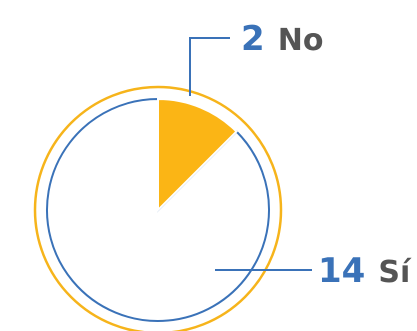 This screenshot has height=331, width=417. I want to click on callout-no: 2 No, so click(282, 39).